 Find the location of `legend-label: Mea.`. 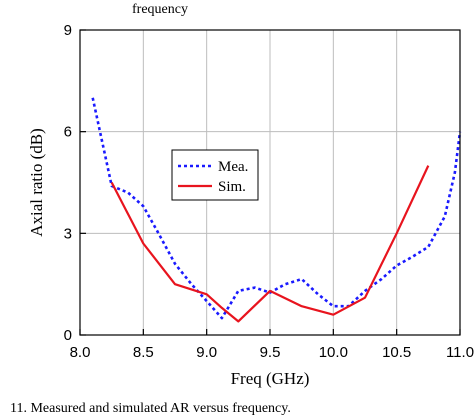

legend-label: Mea. is located at coordinates (233, 167).